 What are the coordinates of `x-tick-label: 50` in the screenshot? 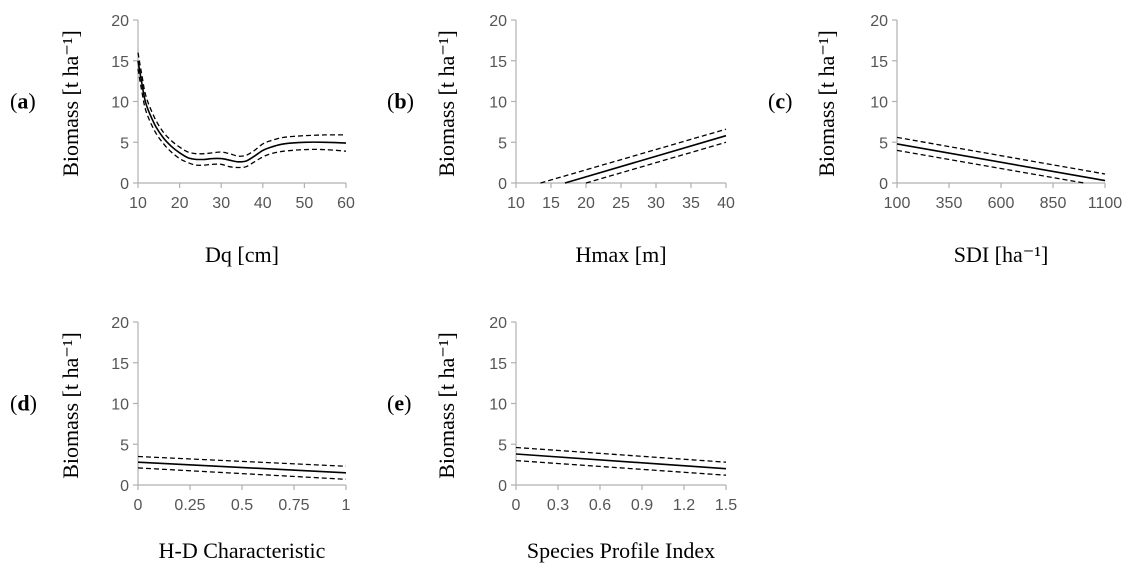 It's located at (305, 203).